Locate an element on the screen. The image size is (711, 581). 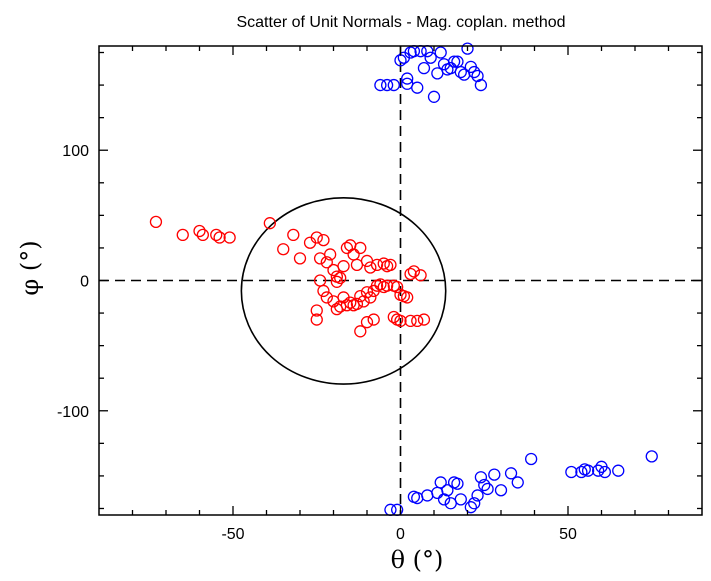
reference-circle-layer is located at coordinates (343, 290).